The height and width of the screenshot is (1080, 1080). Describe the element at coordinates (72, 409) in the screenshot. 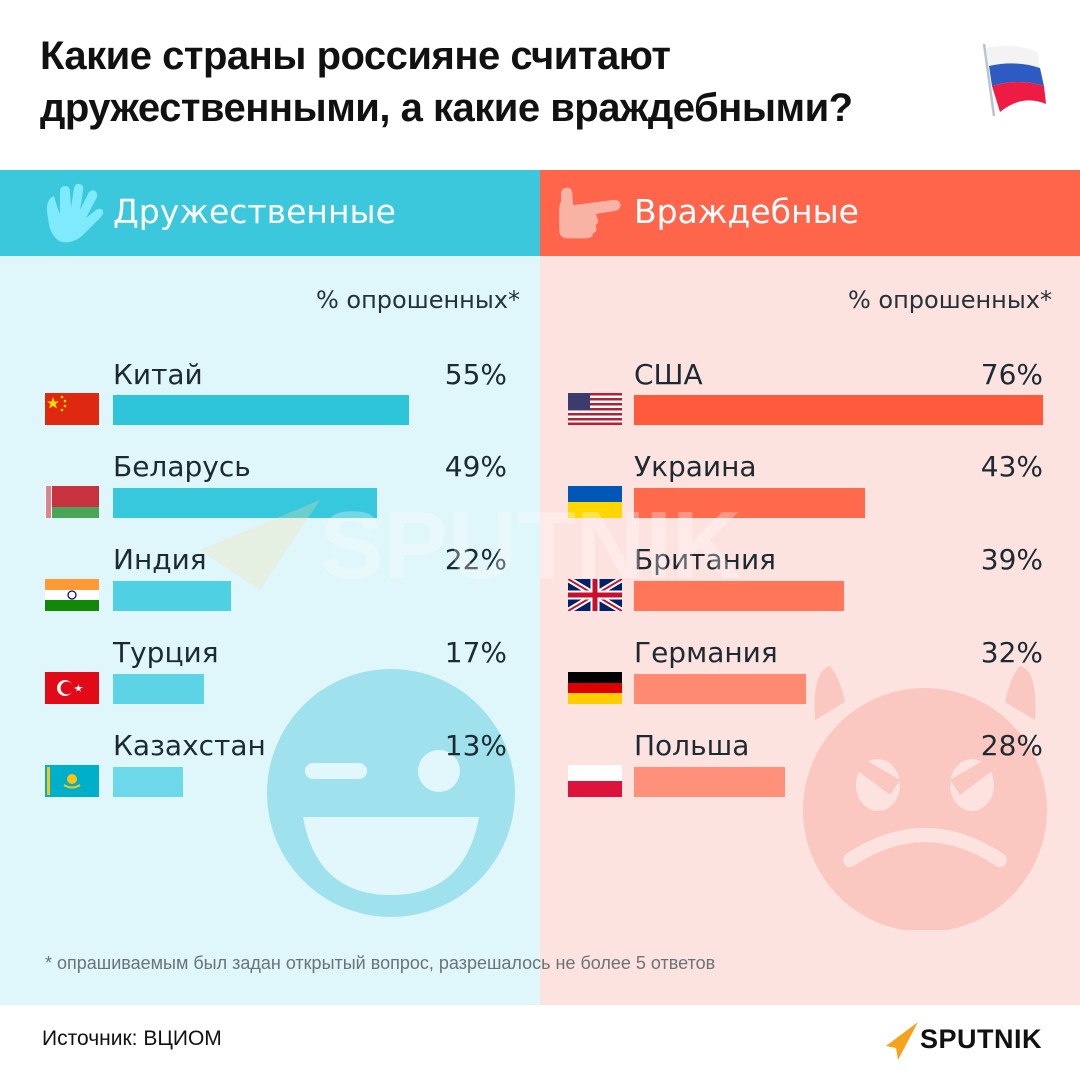

I see `china-flag-icon` at that location.